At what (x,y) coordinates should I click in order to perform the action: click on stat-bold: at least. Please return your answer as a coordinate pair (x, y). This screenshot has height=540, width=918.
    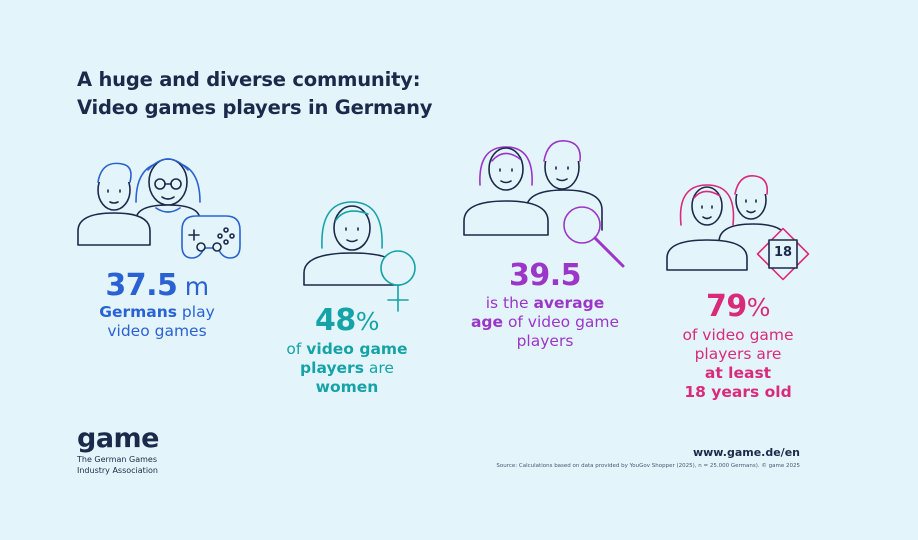
    Looking at the image, I should click on (738, 373).